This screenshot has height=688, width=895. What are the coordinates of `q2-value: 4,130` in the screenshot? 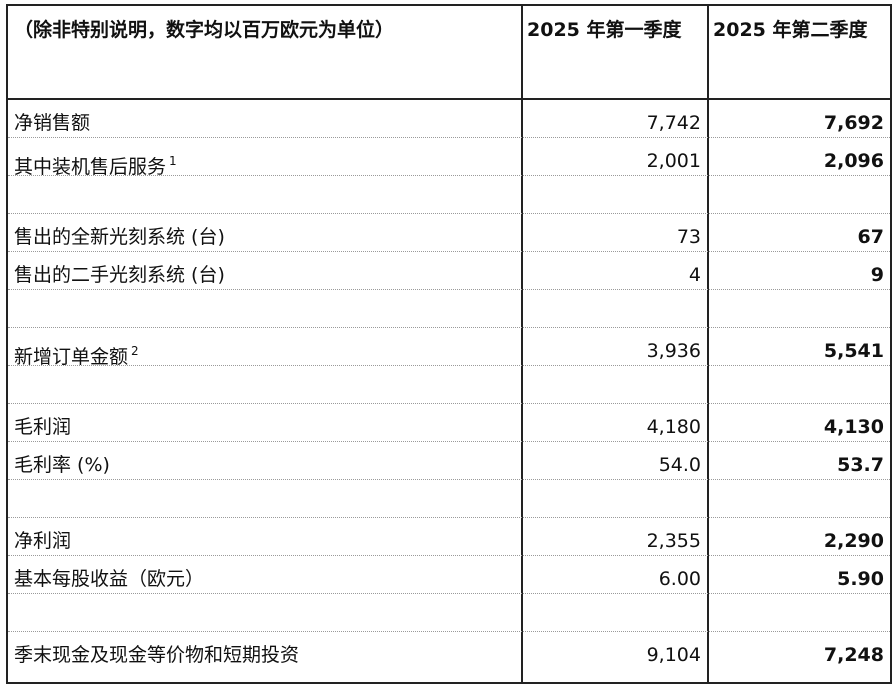 It's located at (853, 427).